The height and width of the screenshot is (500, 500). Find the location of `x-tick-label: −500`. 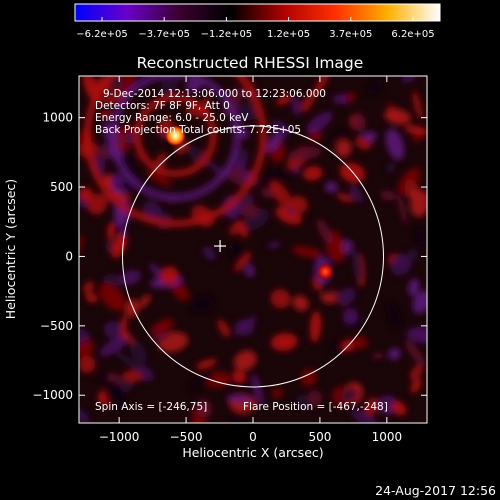

x-tick-label: −500 is located at coordinates (186, 437).